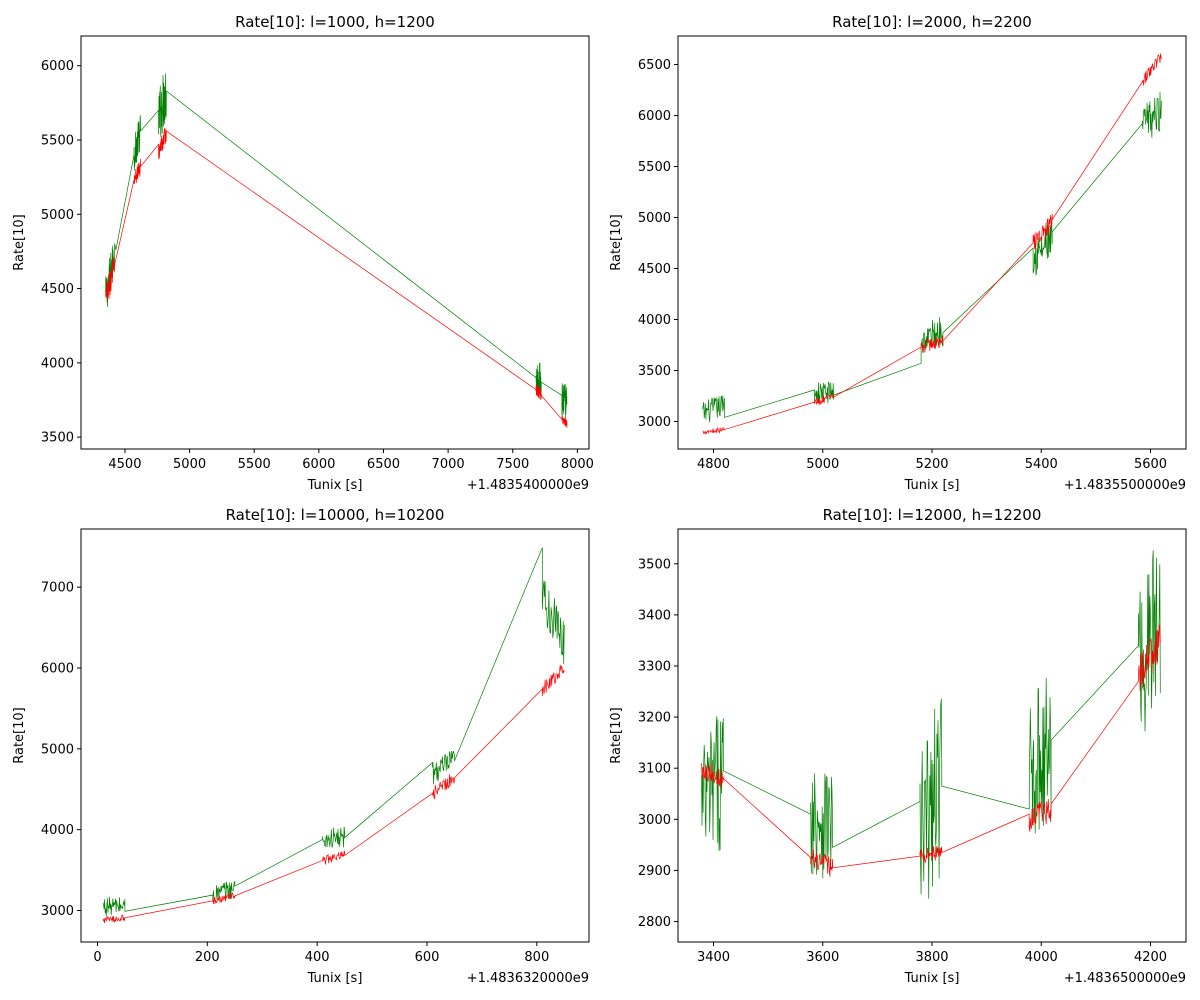 The width and height of the screenshot is (1200, 1000). What do you see at coordinates (932, 515) in the screenshot?
I see `chart-title: Rate[10]: l=12000, h=12200` at bounding box center [932, 515].